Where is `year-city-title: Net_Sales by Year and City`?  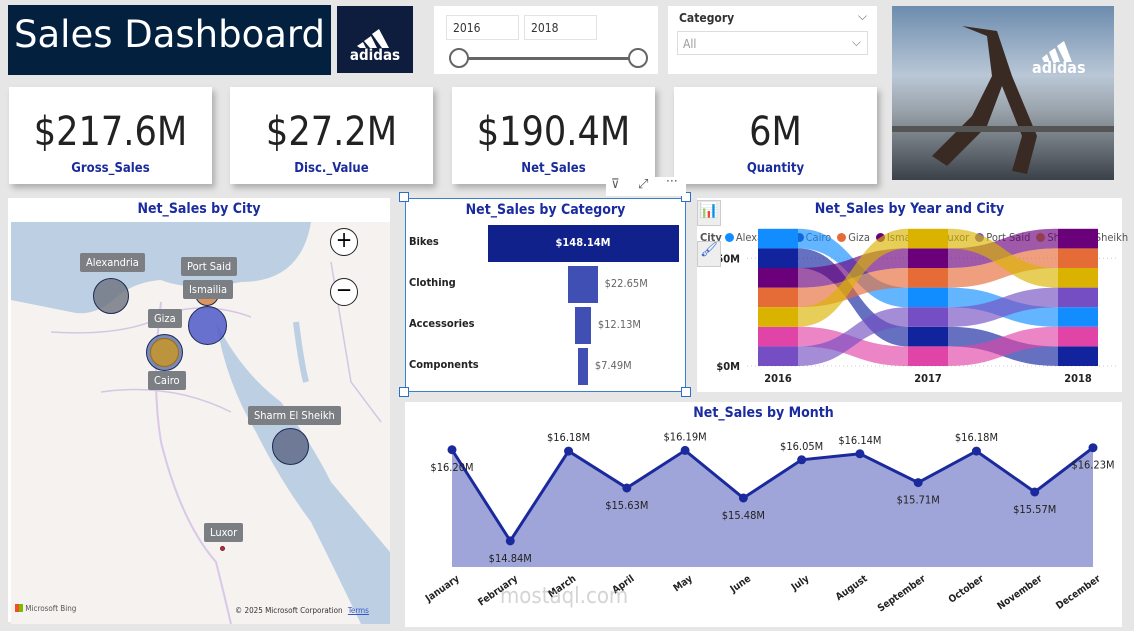 year-city-title: Net_Sales by Year and City is located at coordinates (909, 209).